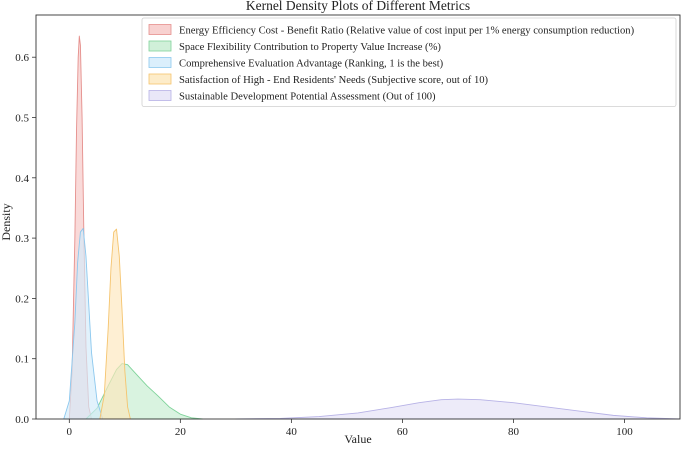 Image resolution: width=685 pixels, height=450 pixels. I want to click on y-tick-label: 0.2, so click(22, 299).